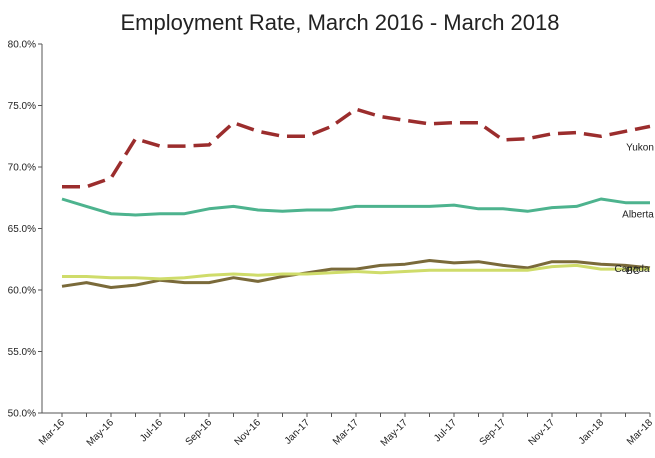 The height and width of the screenshot is (458, 655). Describe the element at coordinates (248, 432) in the screenshot. I see `x-tick-label: Nov-16` at that location.